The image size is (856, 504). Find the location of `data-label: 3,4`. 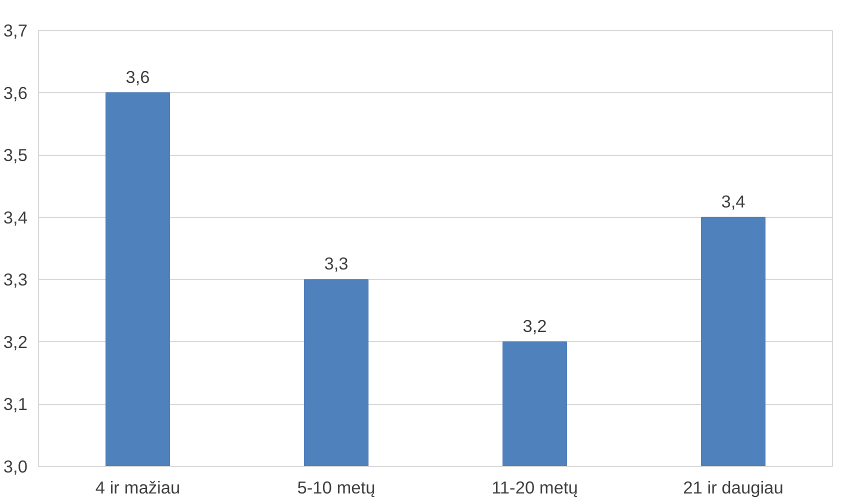

data-label: 3,4 is located at coordinates (733, 201).